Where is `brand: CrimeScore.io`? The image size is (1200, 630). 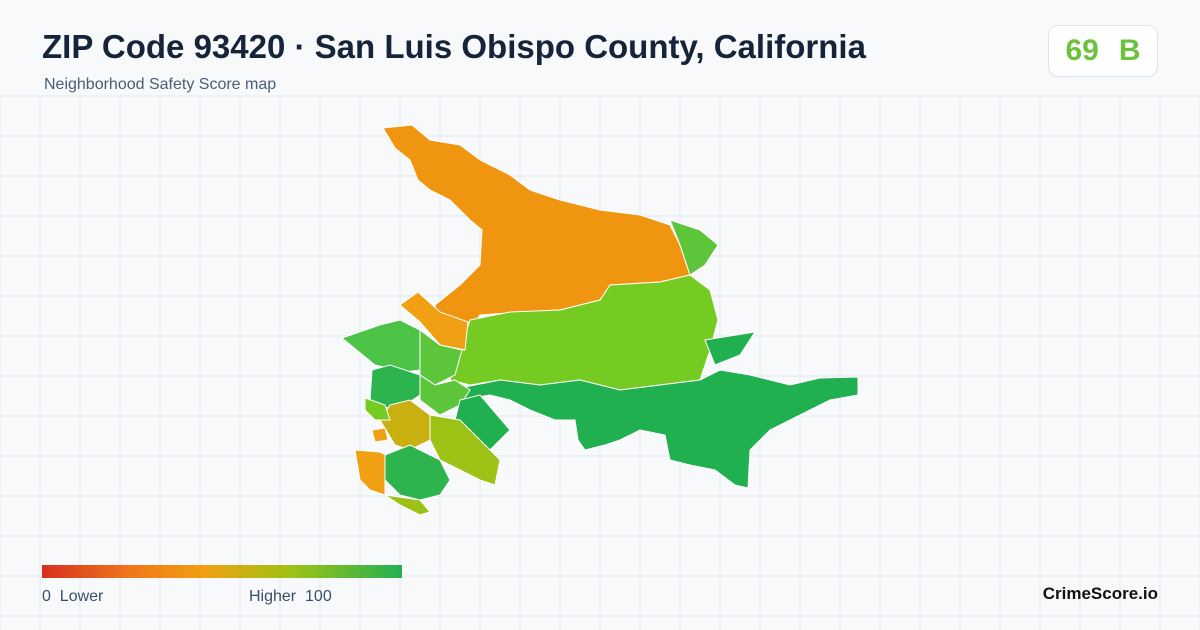 brand: CrimeScore.io is located at coordinates (1100, 593).